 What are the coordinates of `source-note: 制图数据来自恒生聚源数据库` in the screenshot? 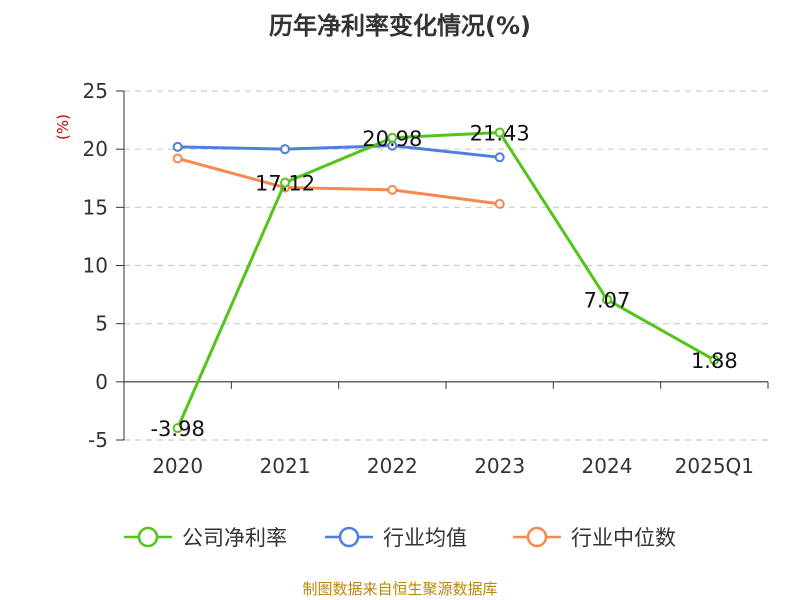 It's located at (400, 589).